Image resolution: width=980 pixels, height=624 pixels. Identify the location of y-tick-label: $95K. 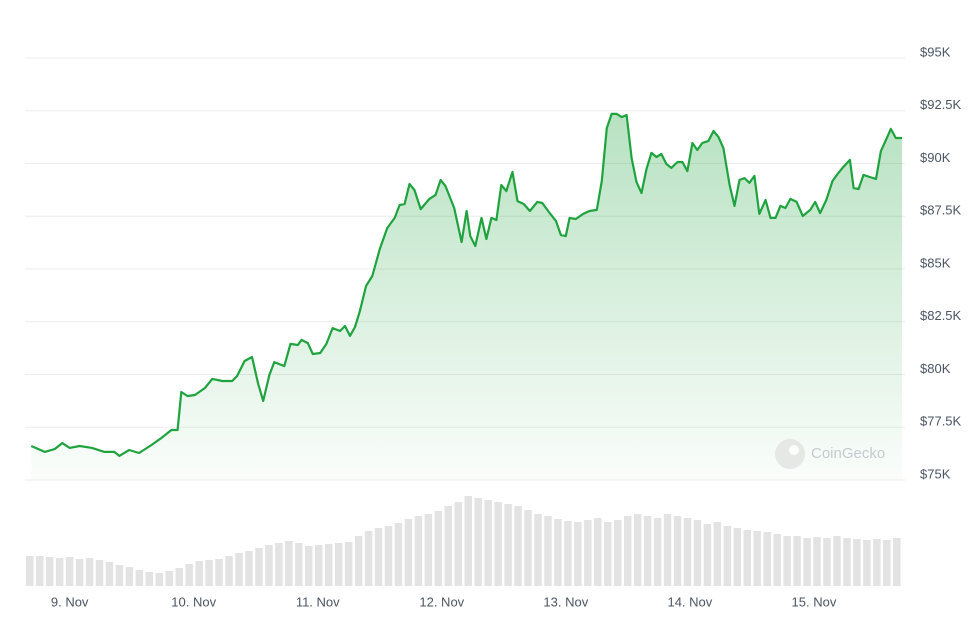
(935, 51).